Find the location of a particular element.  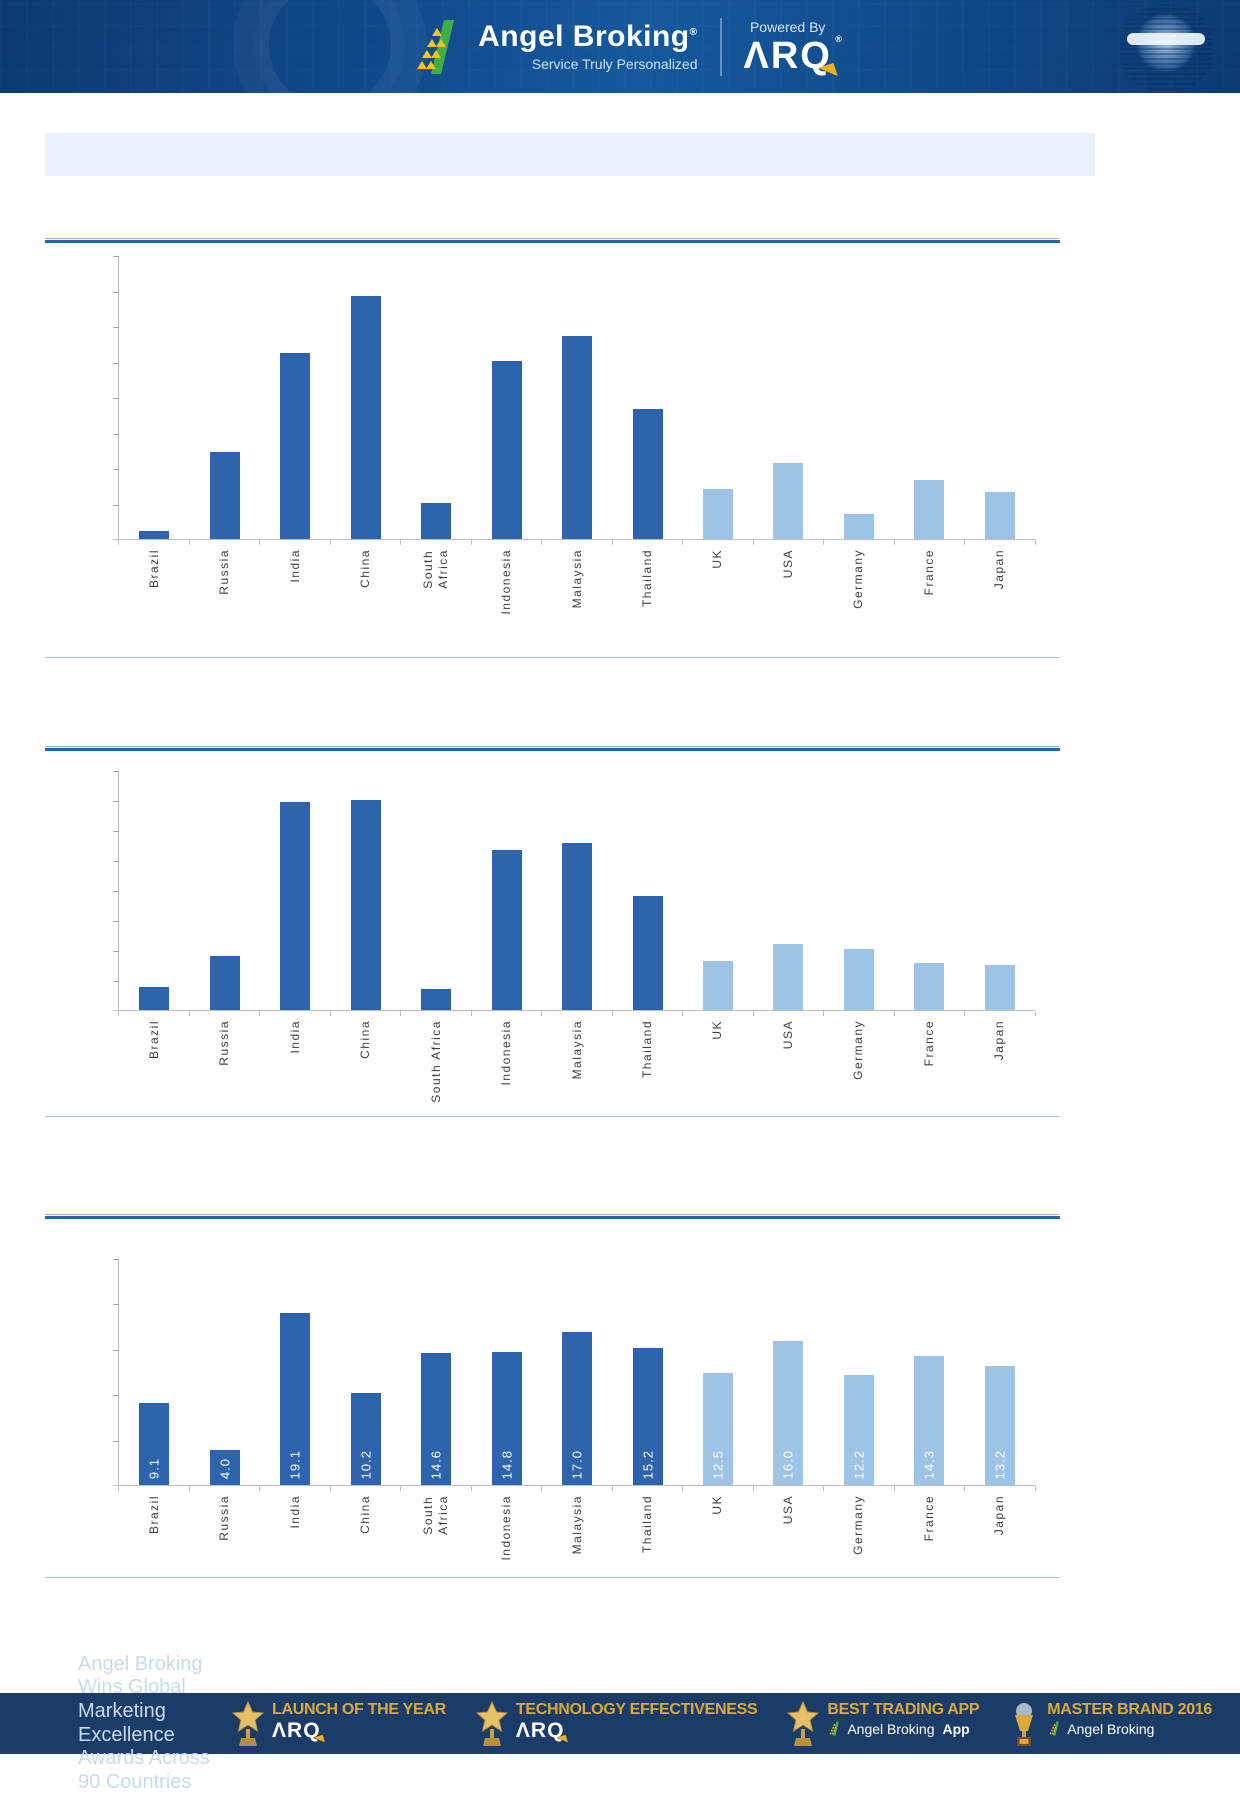

bar-india: 19.1 is located at coordinates (295, 1399).